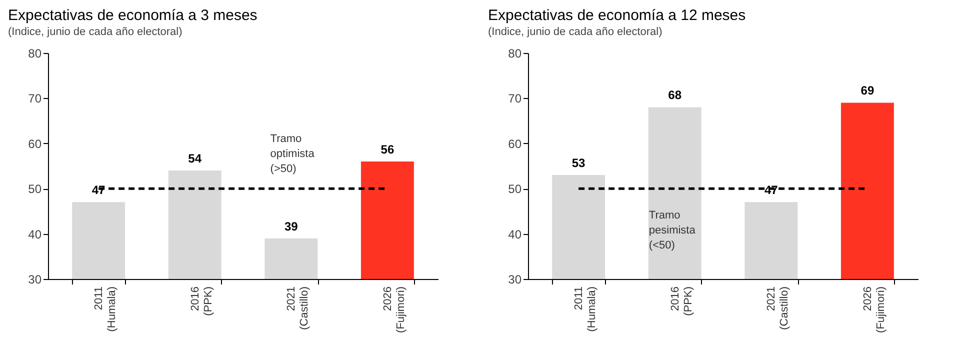 This screenshot has width=967, height=346. Describe the element at coordinates (771, 190) in the screenshot. I see `data-label: 47` at that location.